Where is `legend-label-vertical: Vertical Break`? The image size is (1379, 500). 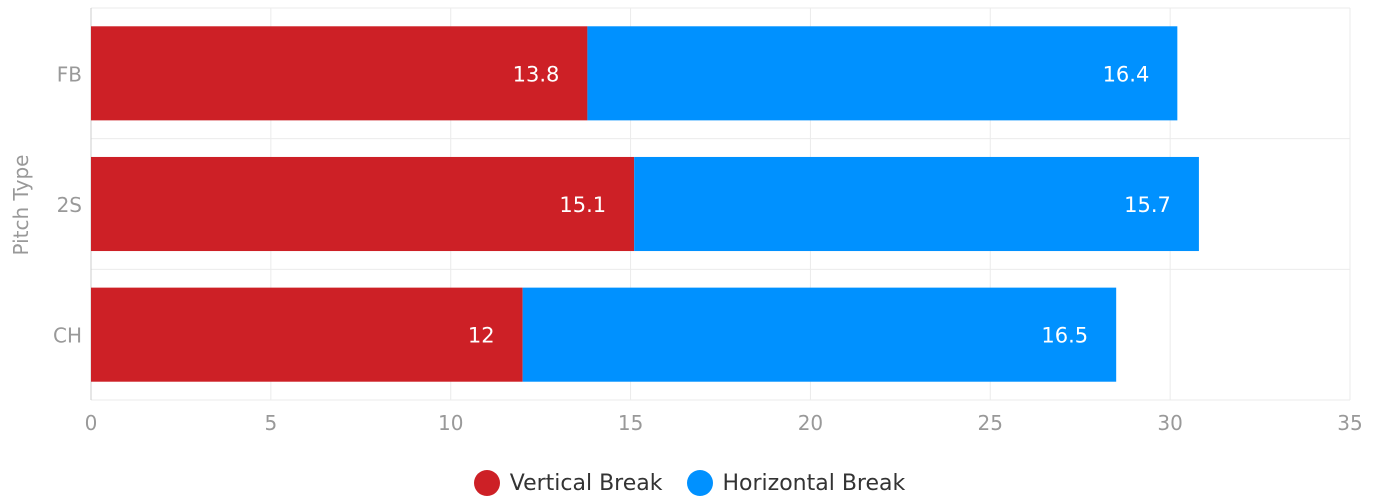 legend-label-vertical: Vertical Break is located at coordinates (586, 483).